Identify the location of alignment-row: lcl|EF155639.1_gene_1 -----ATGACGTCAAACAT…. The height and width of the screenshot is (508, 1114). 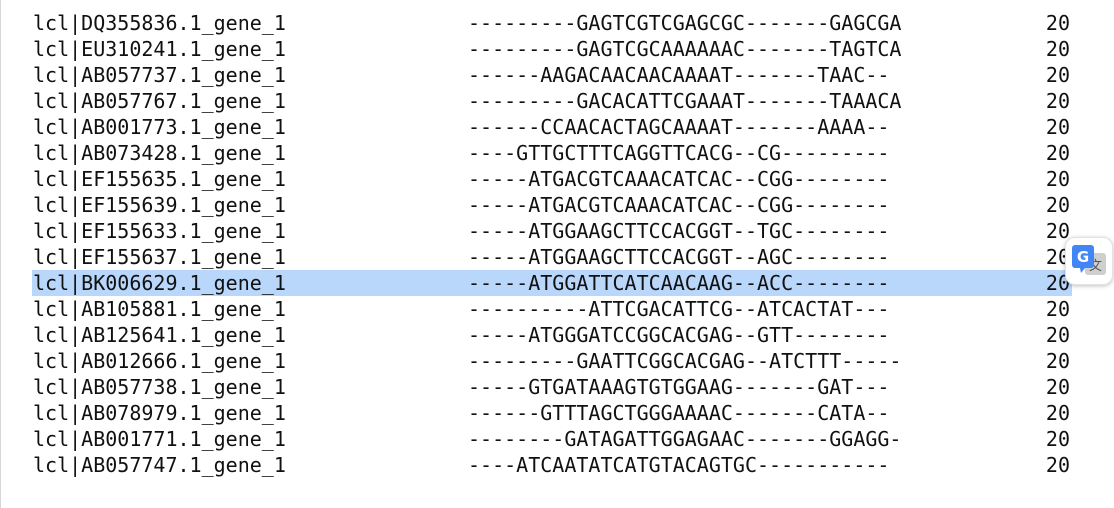
(552, 205).